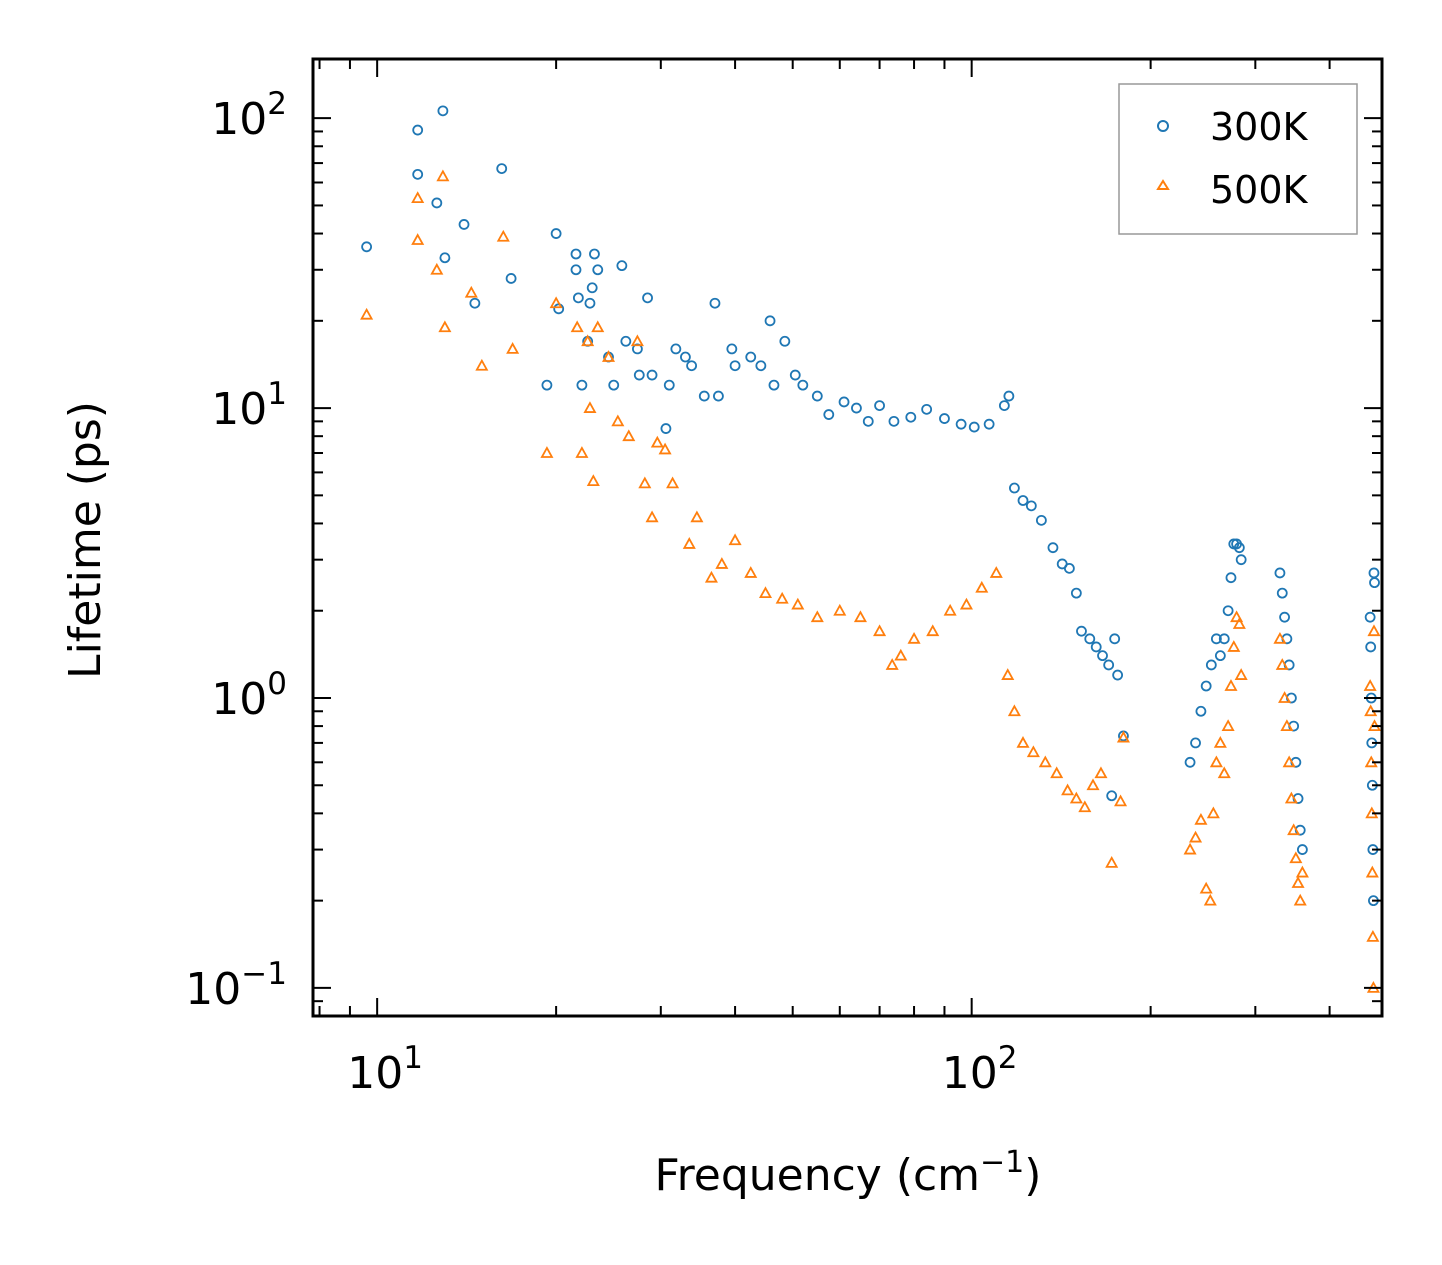  Describe the element at coordinates (1163, 126) in the screenshot. I see `legend-marker-300k` at that location.